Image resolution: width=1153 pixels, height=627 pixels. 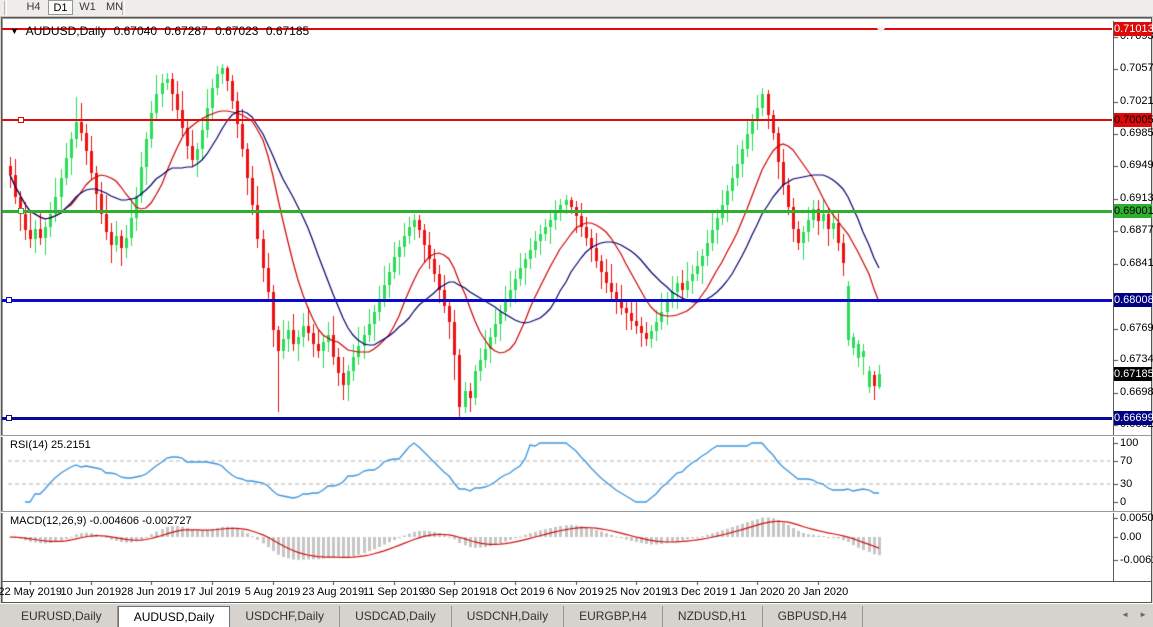 I want to click on price-label-box-0.69001: 0.69001, so click(x=1133, y=211).